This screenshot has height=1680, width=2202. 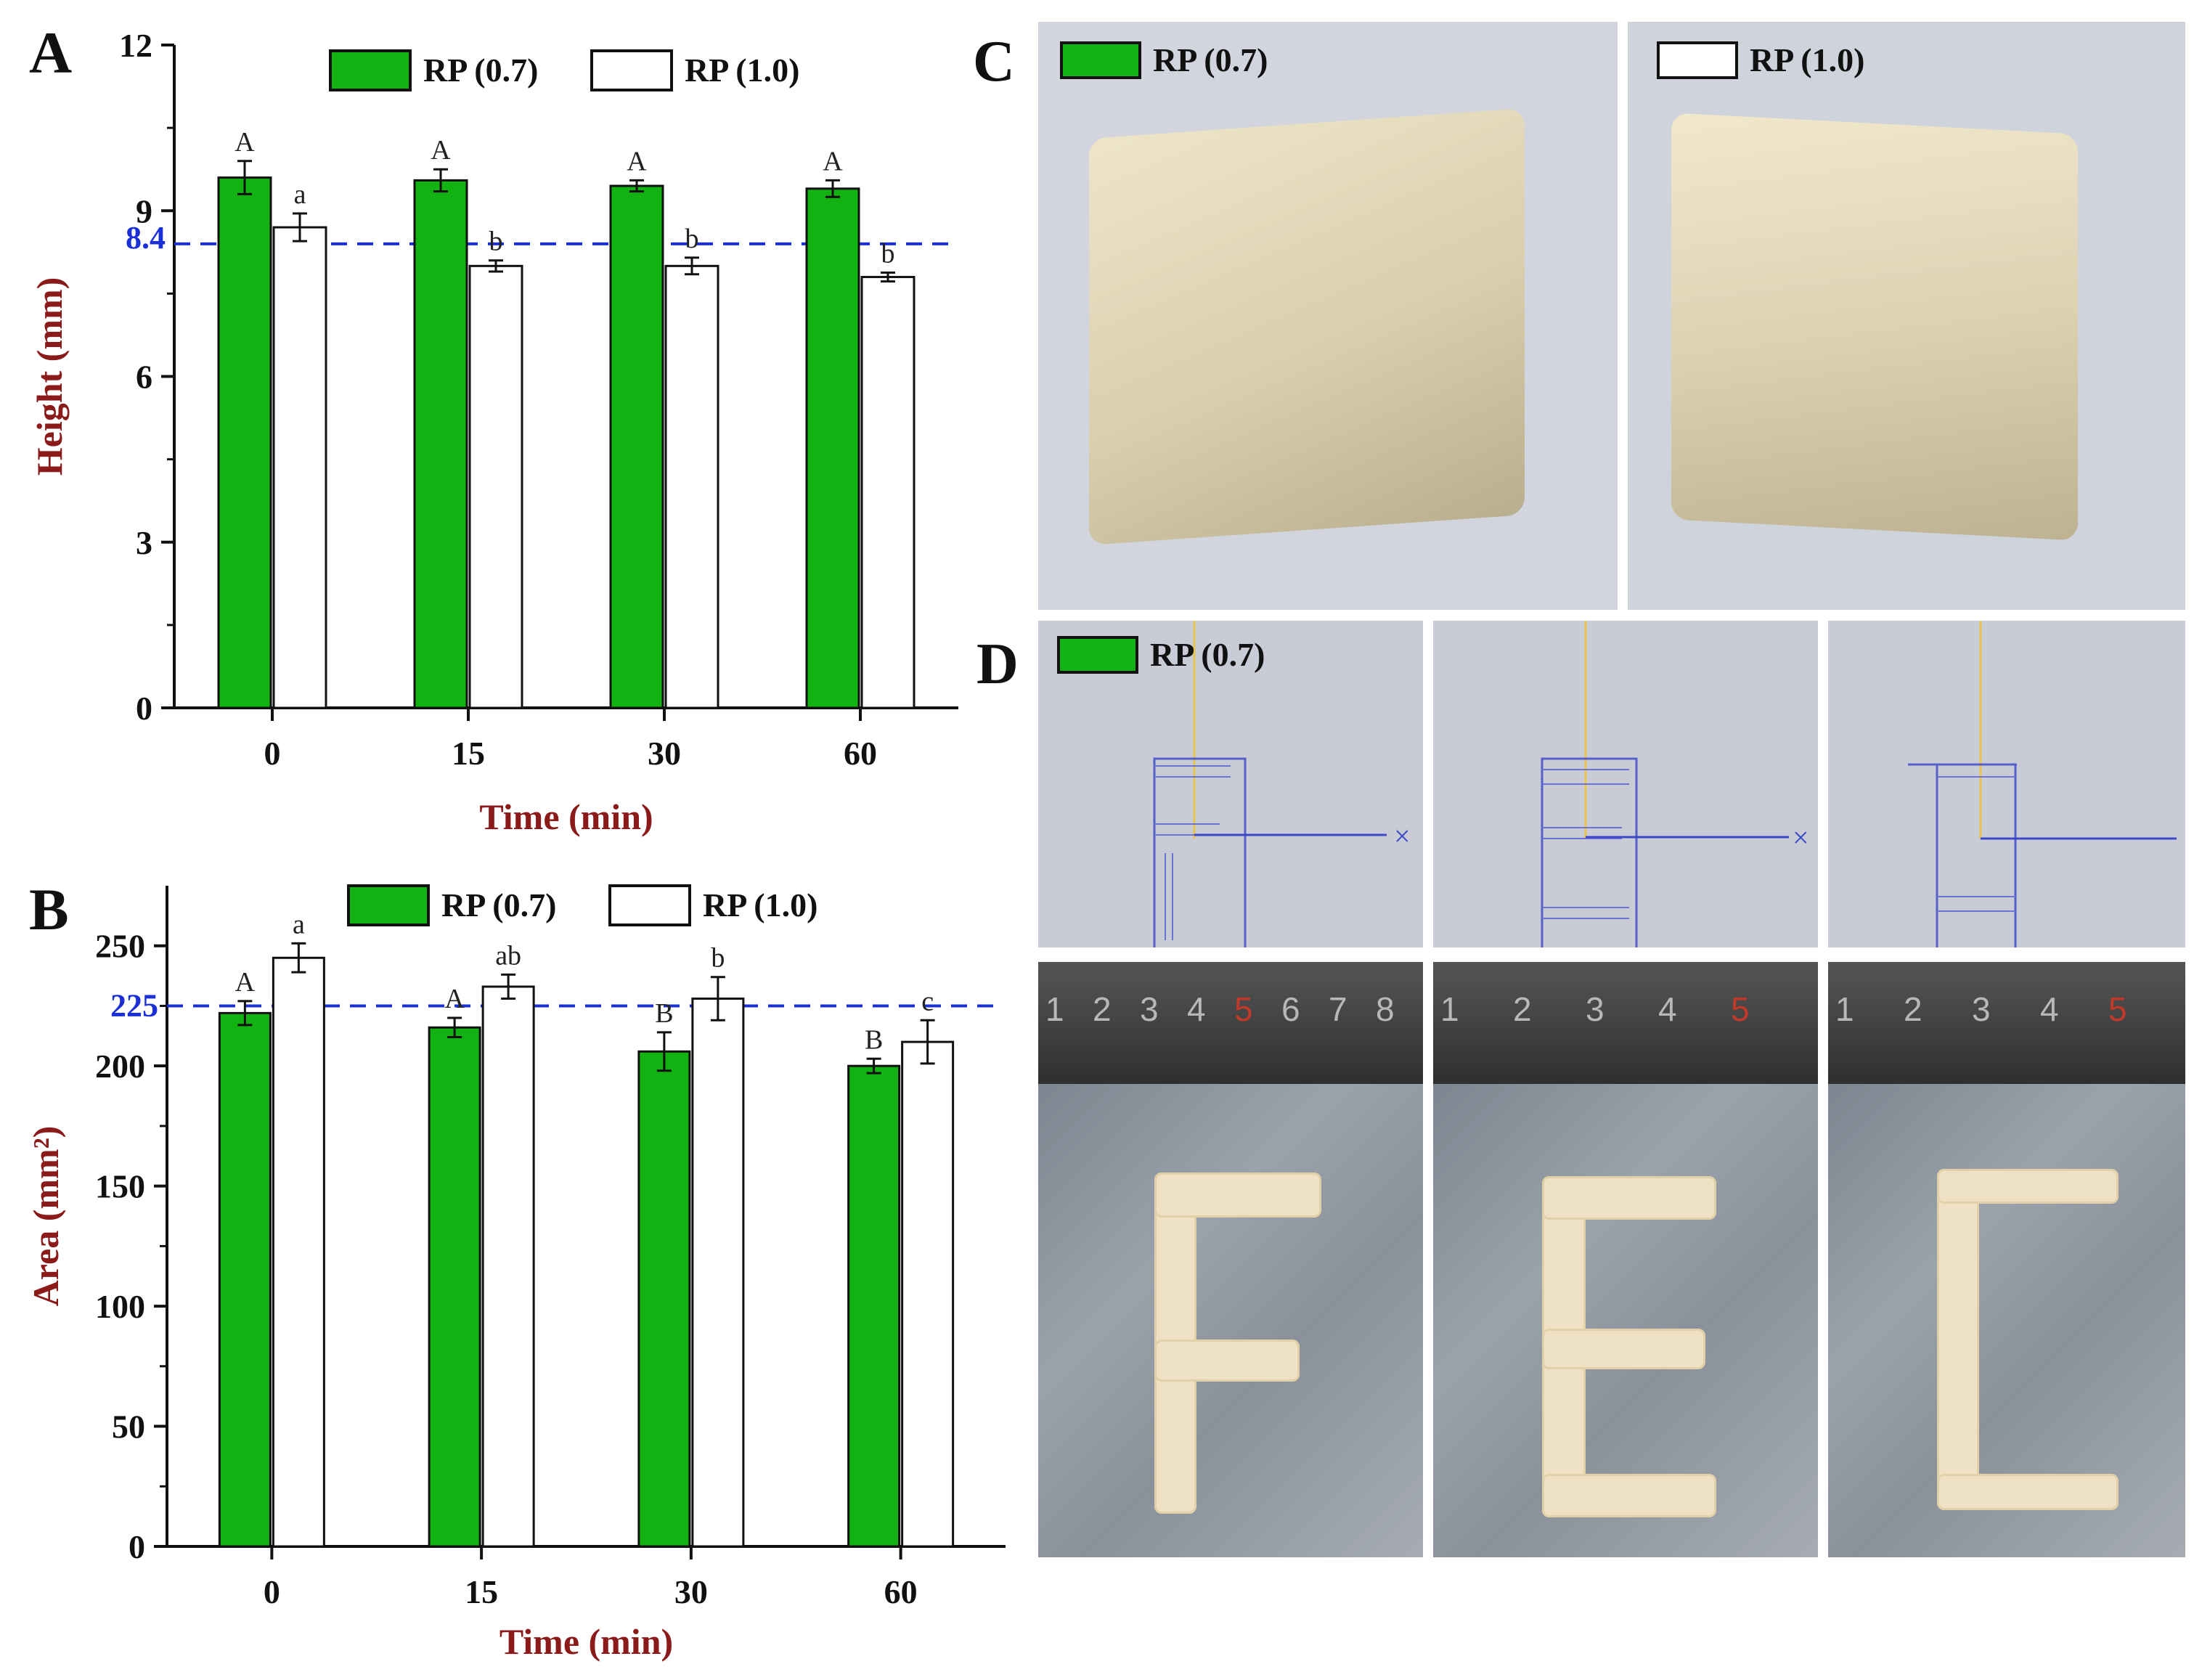 I want to click on significance-letter: ab, so click(x=508, y=955).